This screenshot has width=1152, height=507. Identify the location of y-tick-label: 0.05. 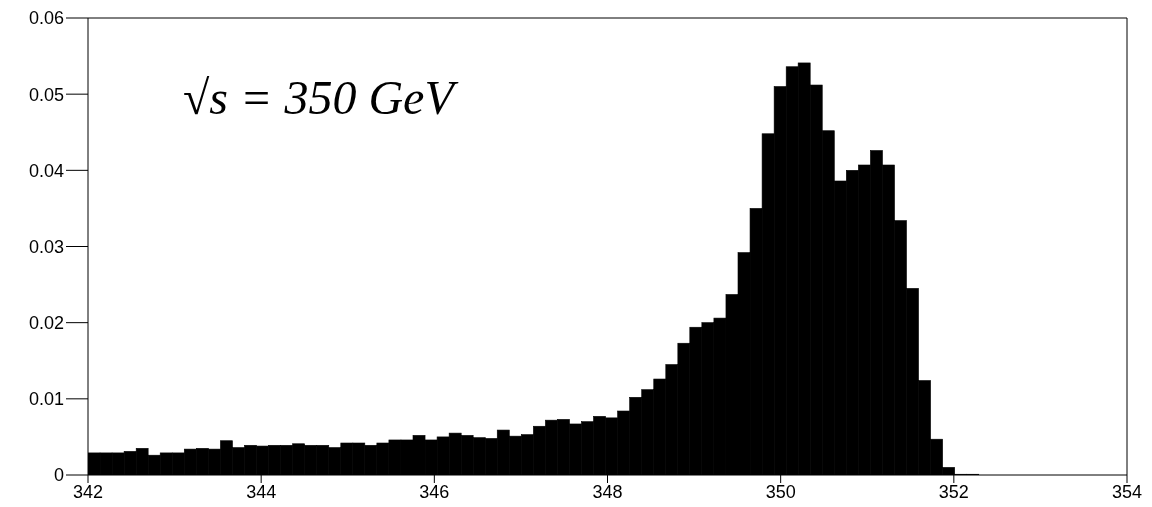
(46, 94).